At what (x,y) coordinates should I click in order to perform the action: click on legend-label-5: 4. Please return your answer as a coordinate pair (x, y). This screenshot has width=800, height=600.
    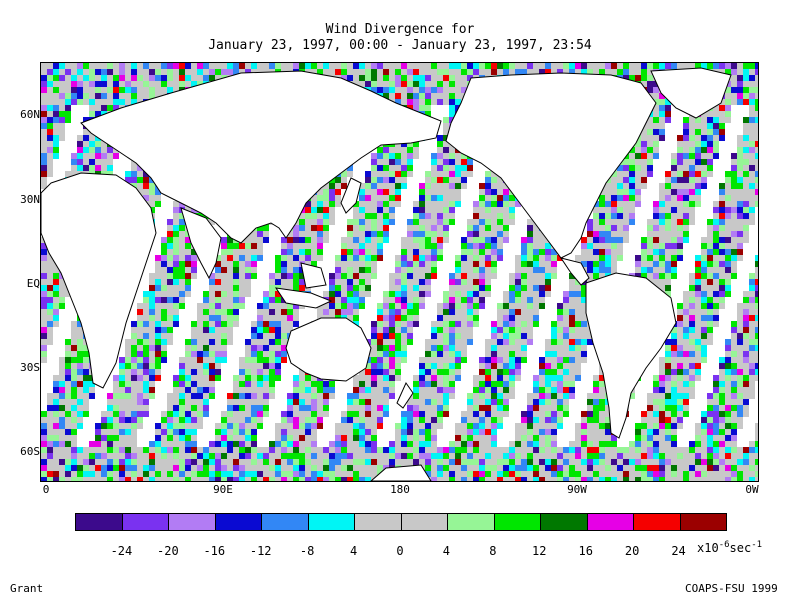
    Looking at the image, I should click on (353, 551).